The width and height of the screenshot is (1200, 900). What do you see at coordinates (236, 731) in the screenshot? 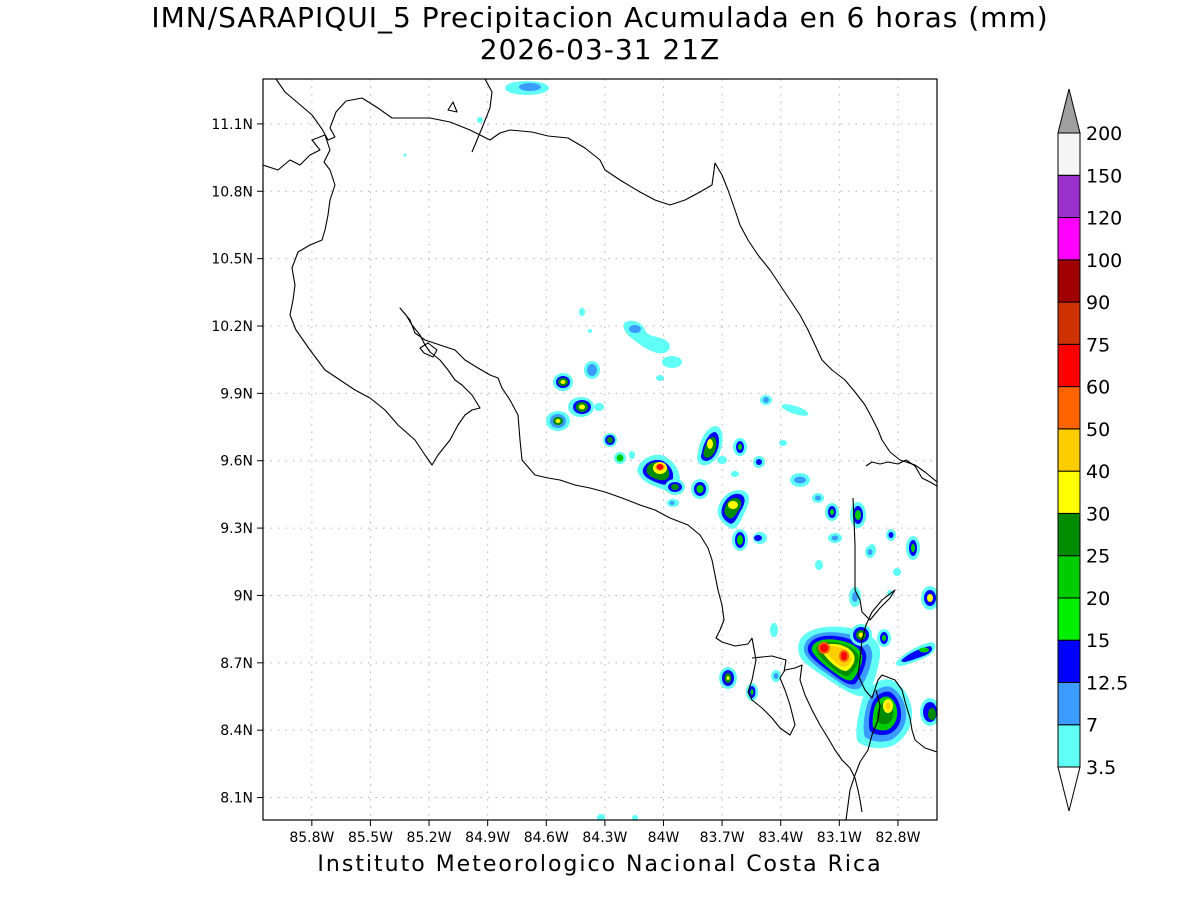
I see `y-tick-label: 8.4N` at bounding box center [236, 731].